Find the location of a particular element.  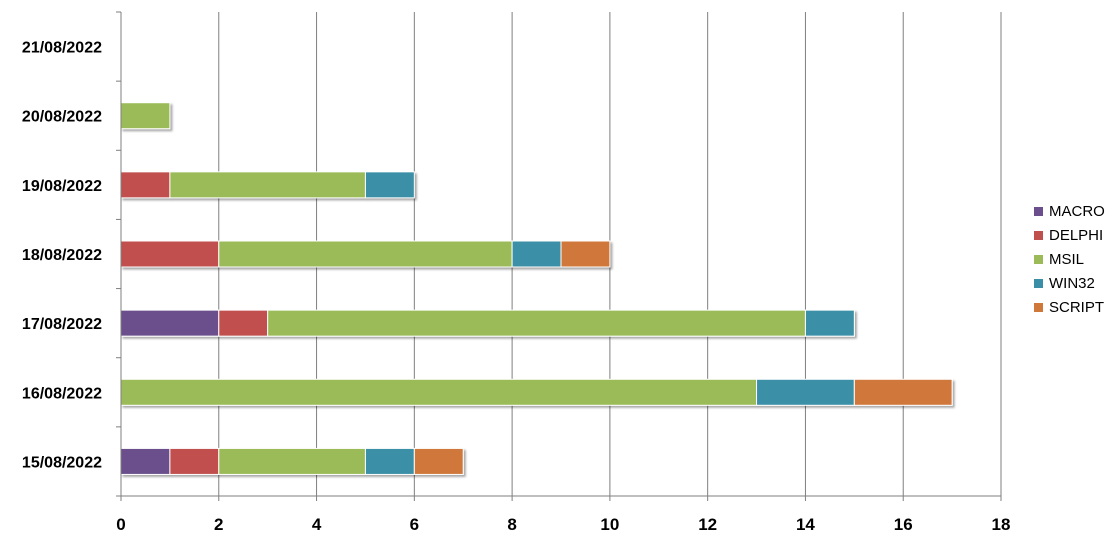

legend-item-delphi: DELPHI is located at coordinates (1076, 235).